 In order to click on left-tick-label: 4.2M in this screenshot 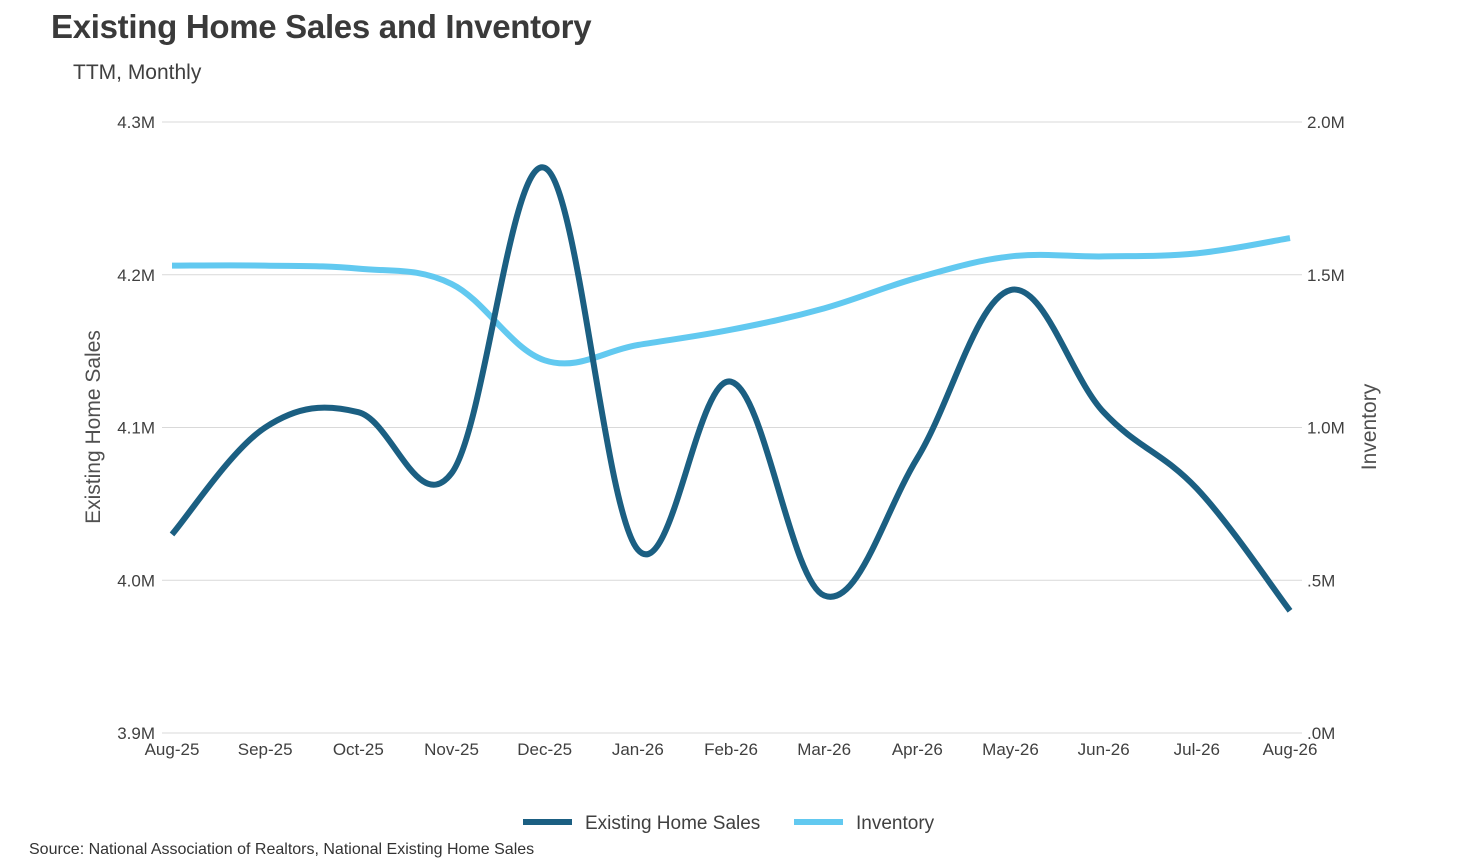, I will do `click(136, 275)`.